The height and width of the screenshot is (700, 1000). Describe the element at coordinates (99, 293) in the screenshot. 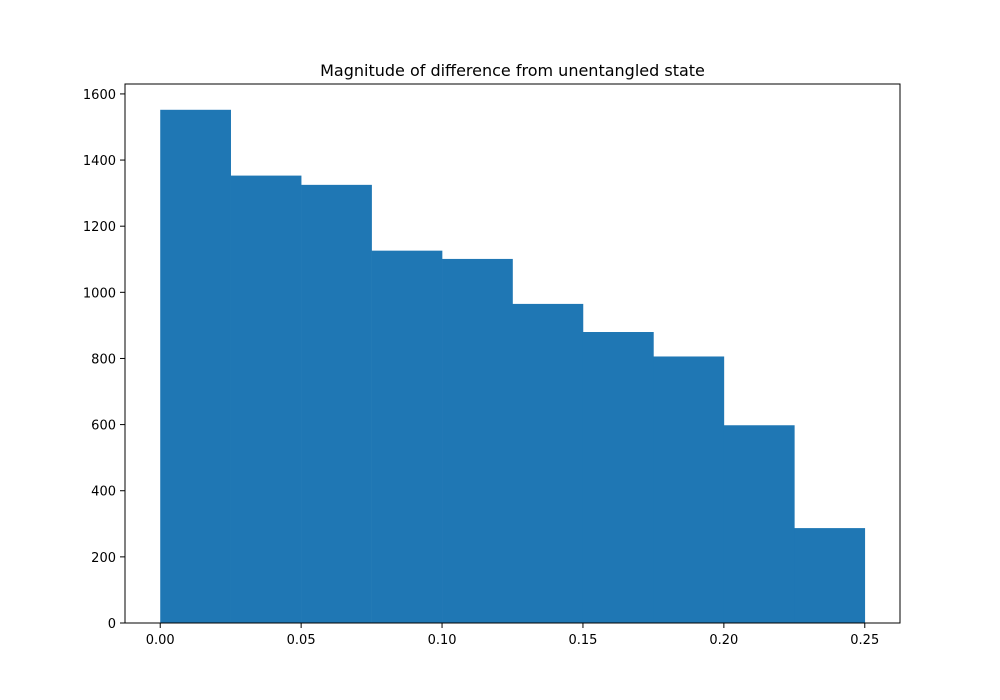

I see `y-tick-label-5: 1000` at that location.